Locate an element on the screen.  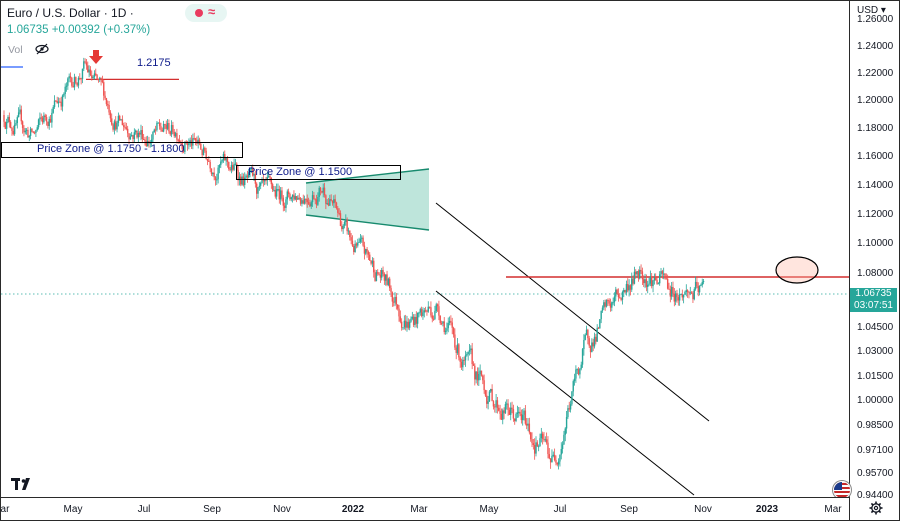
currency-select: USD ▾ is located at coordinates (871, 10).